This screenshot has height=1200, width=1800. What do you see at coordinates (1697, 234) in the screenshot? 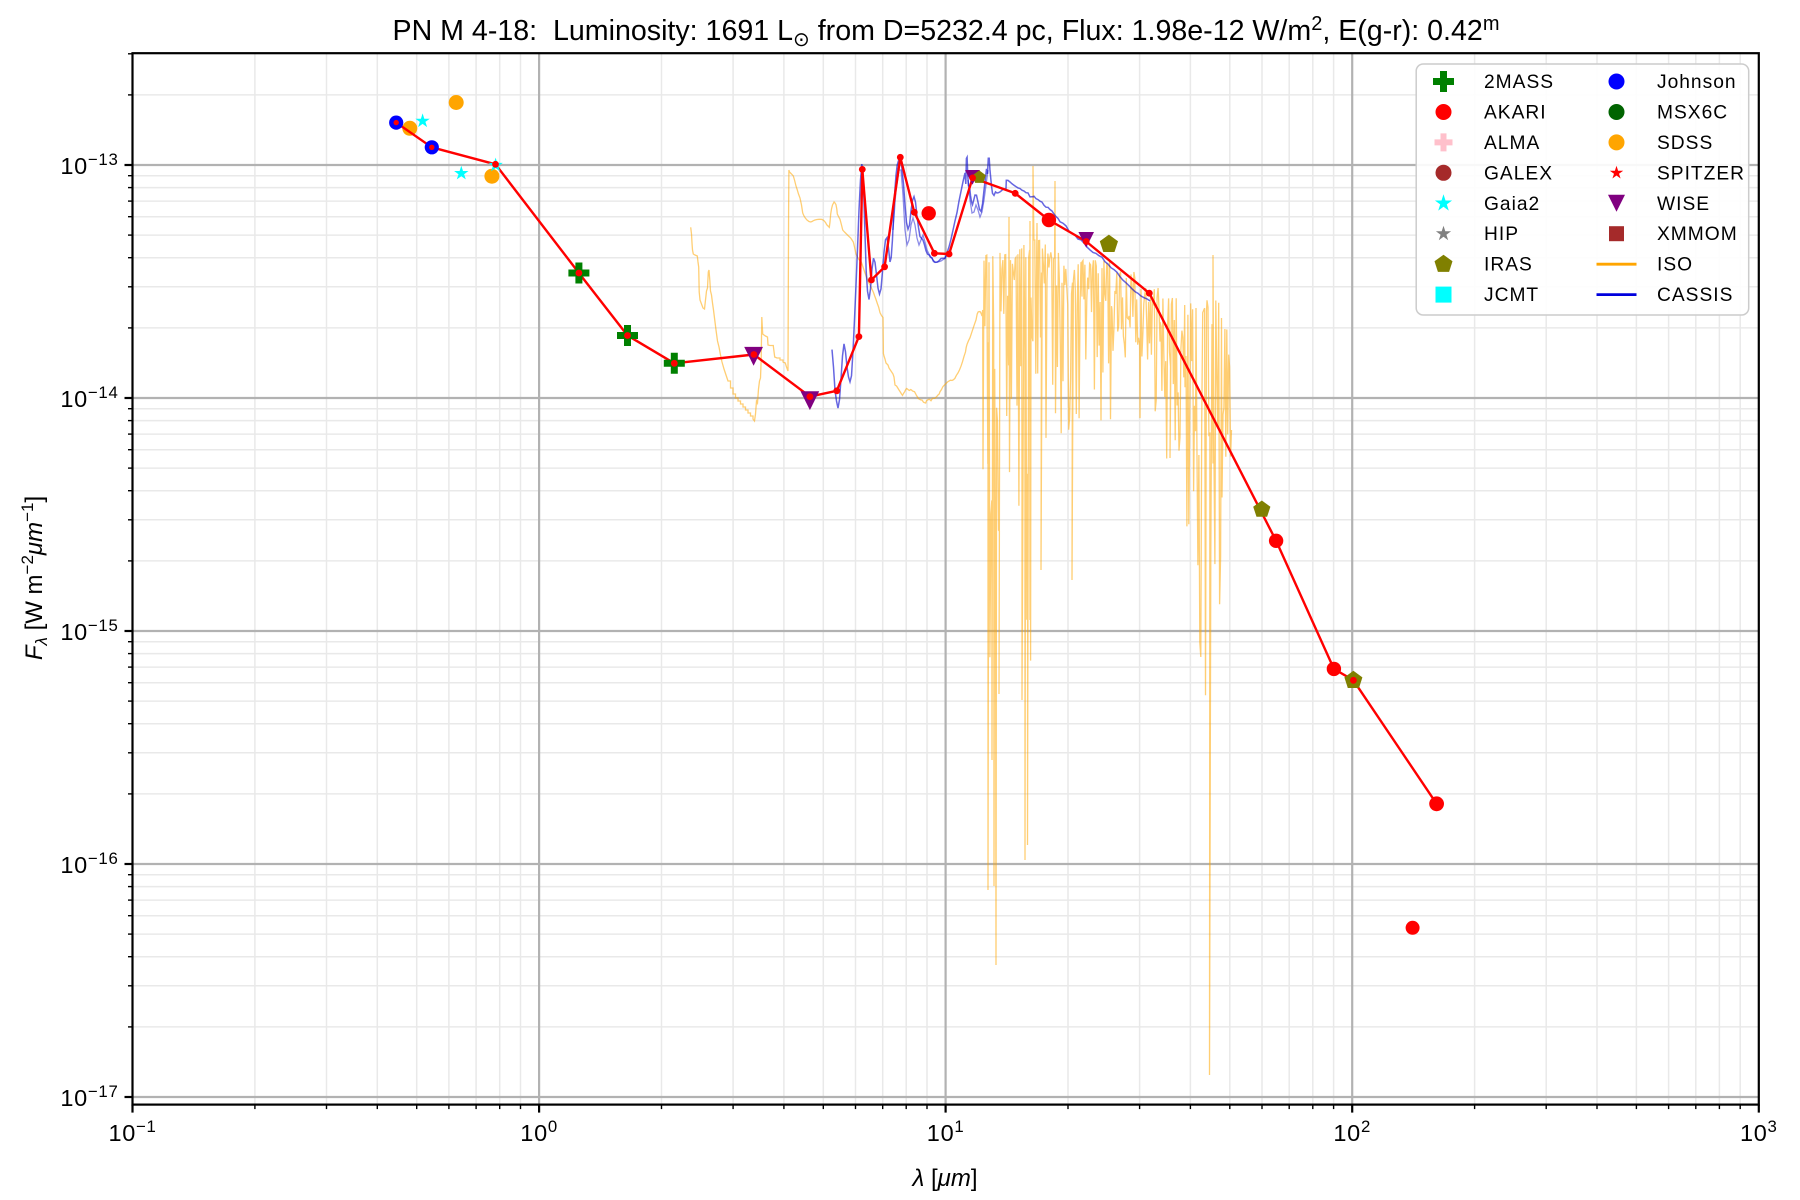
I see `svg-text: XMMOM` at bounding box center [1697, 234].